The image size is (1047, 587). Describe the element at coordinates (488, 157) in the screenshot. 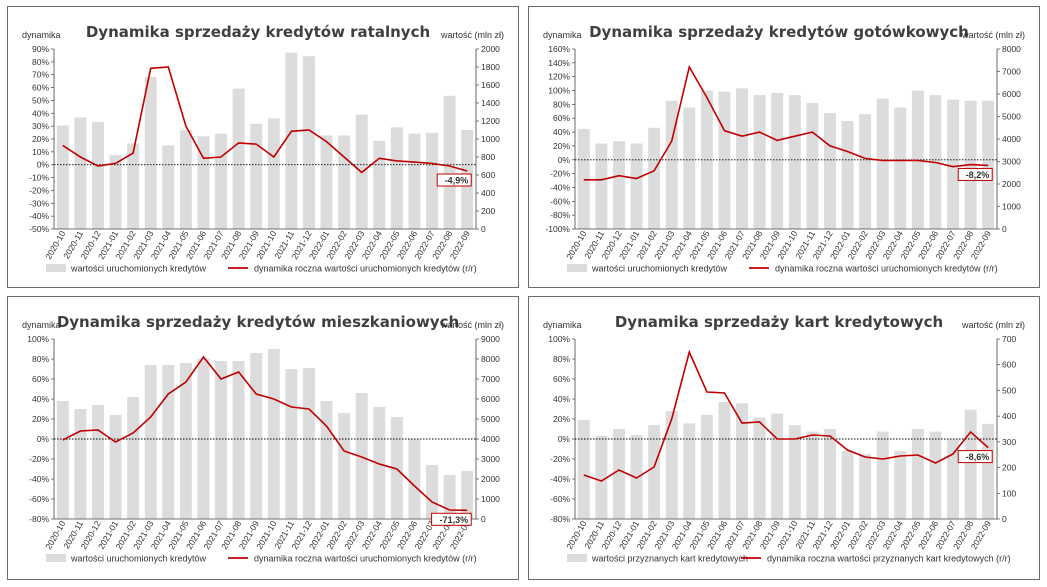

I see `y-right-tick-label: 800` at that location.